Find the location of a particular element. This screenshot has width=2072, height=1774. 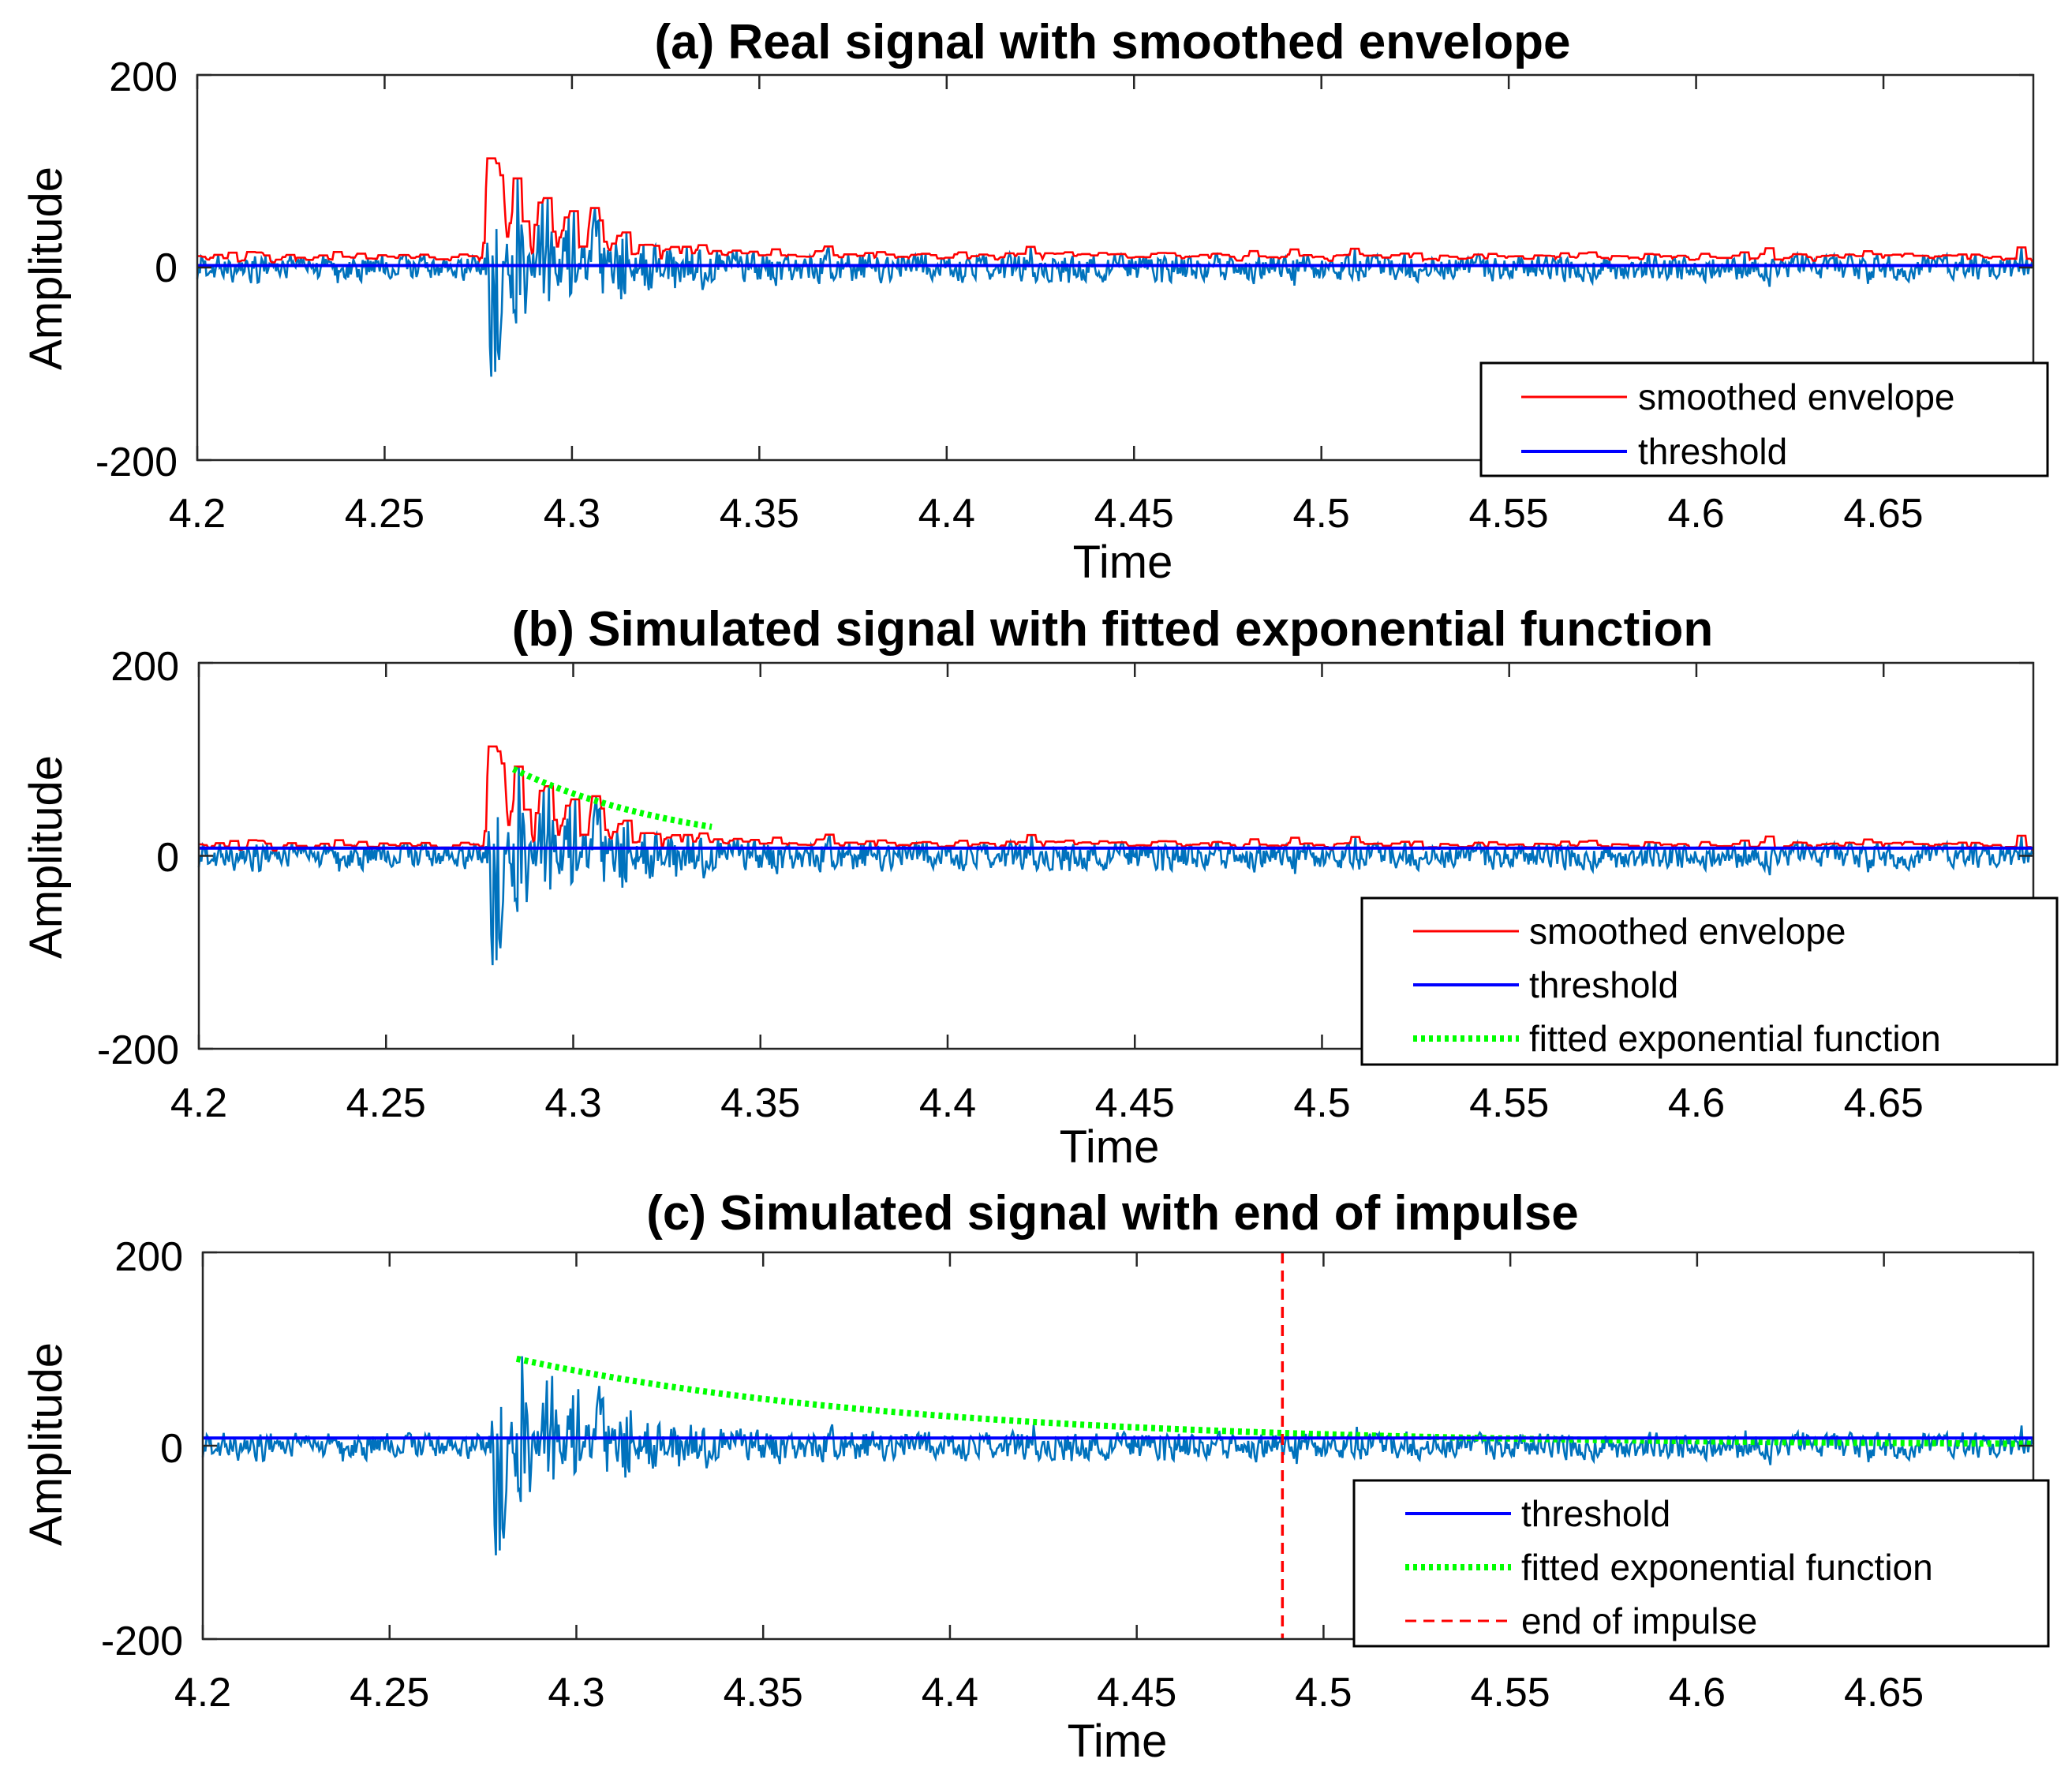

panel-b-xtick: 4.5 is located at coordinates (1321, 1103).